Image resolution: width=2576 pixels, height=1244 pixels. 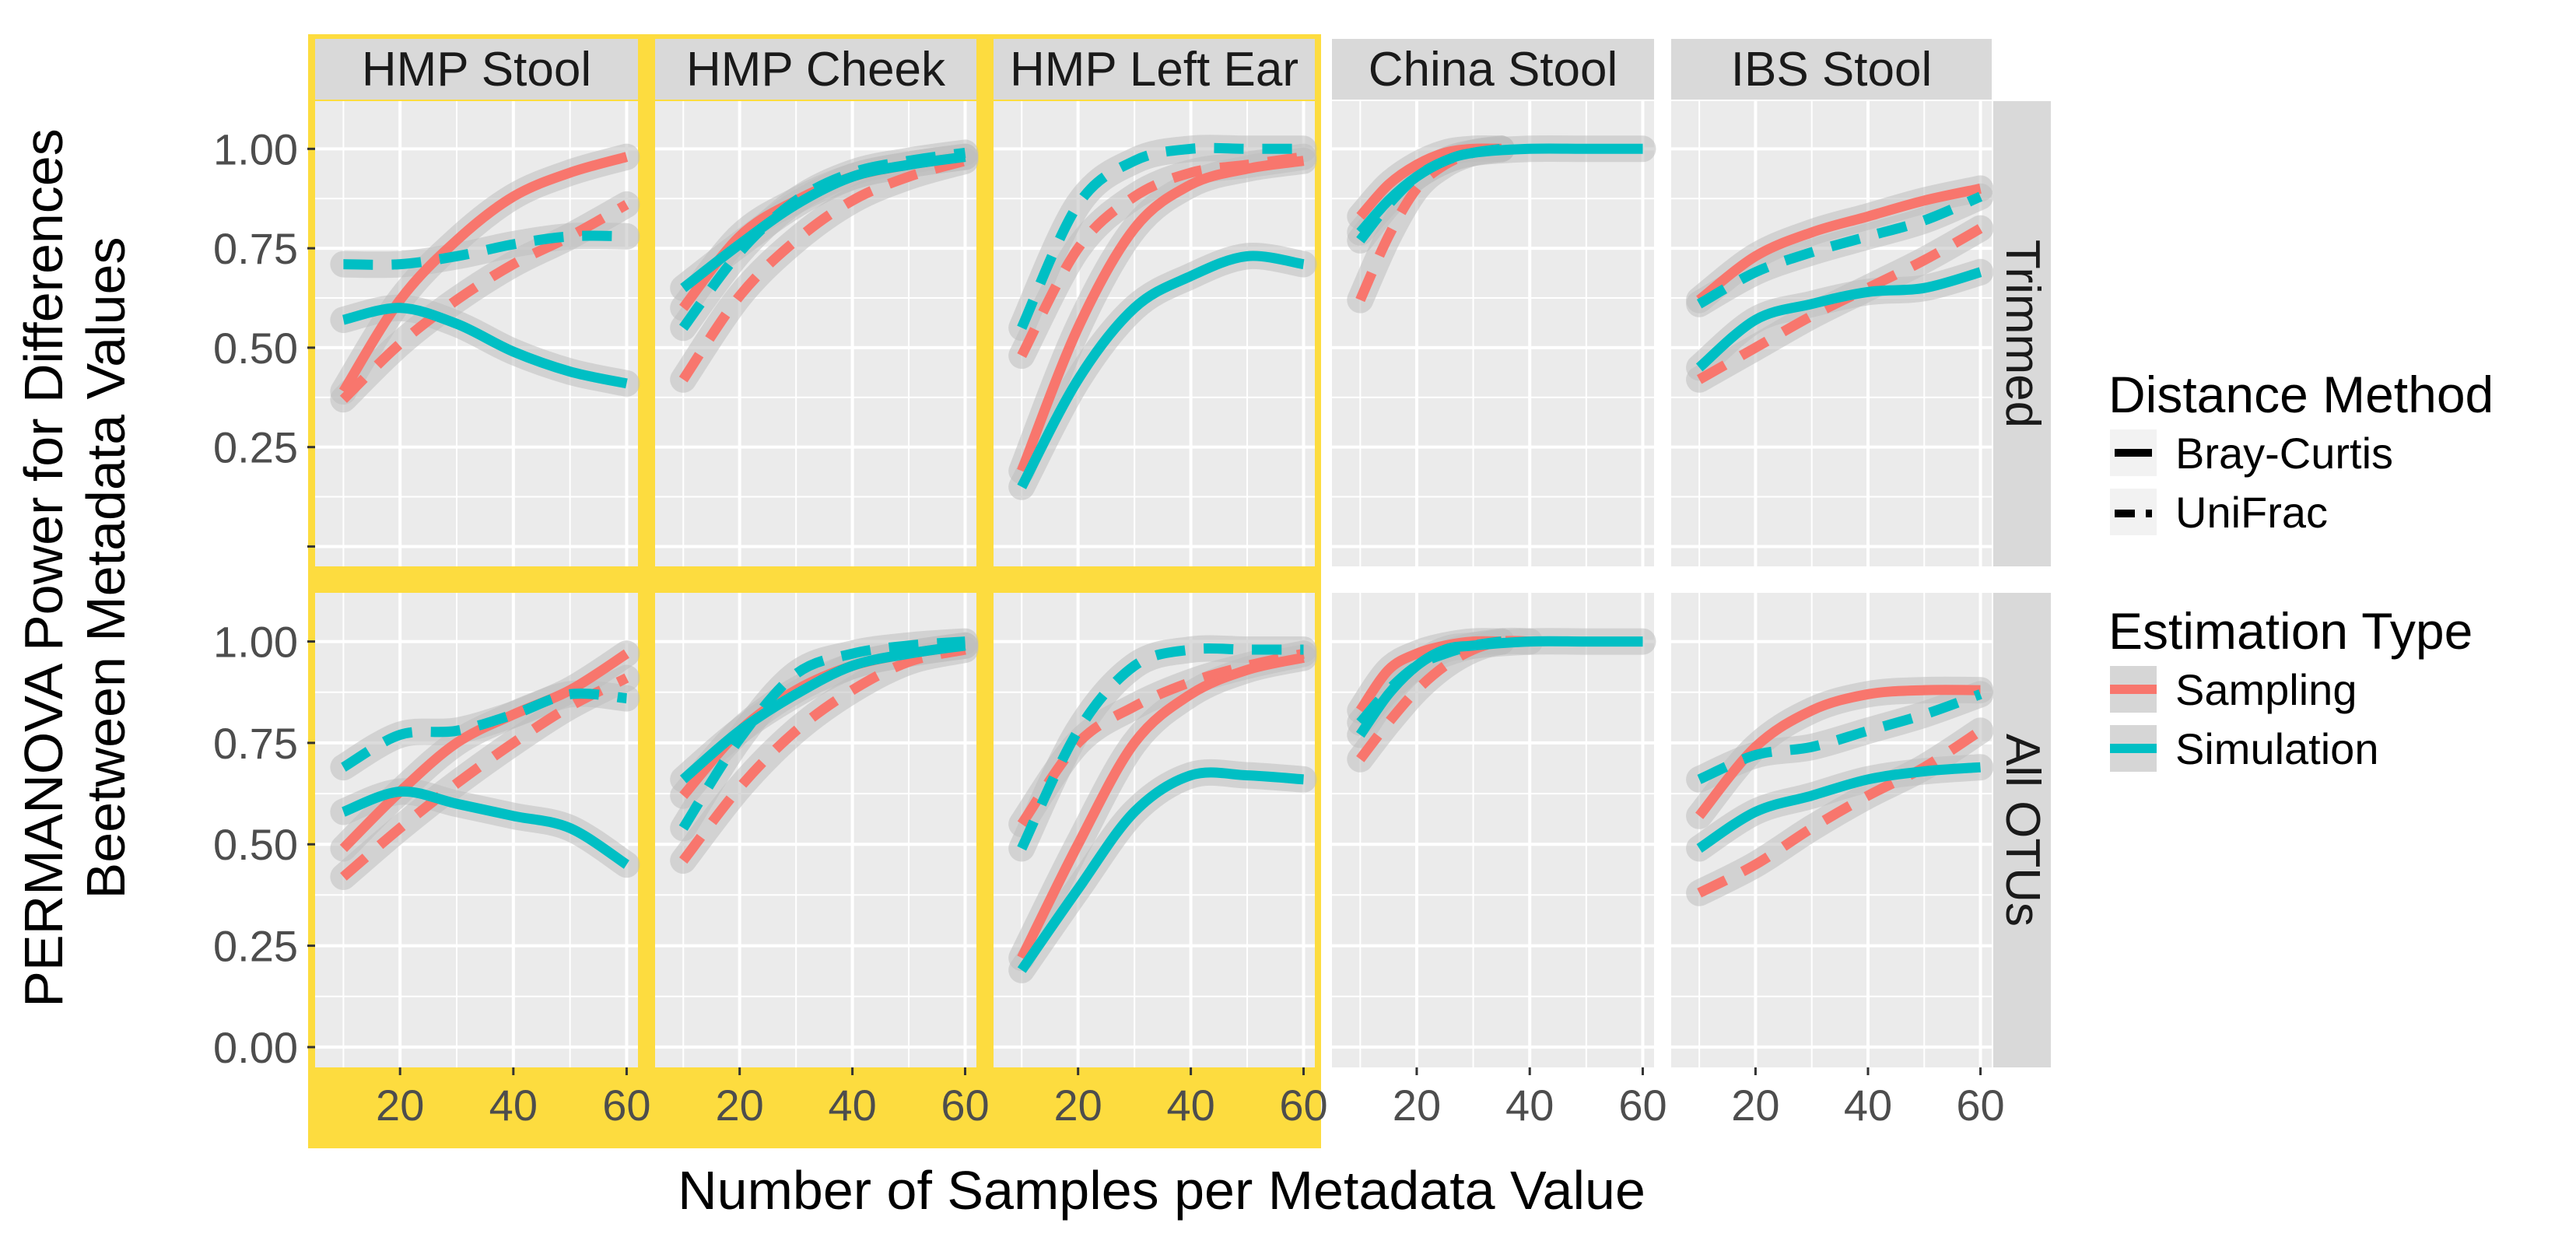 I want to click on legend-label-unifrac: UniFrac, so click(x=2251, y=513).